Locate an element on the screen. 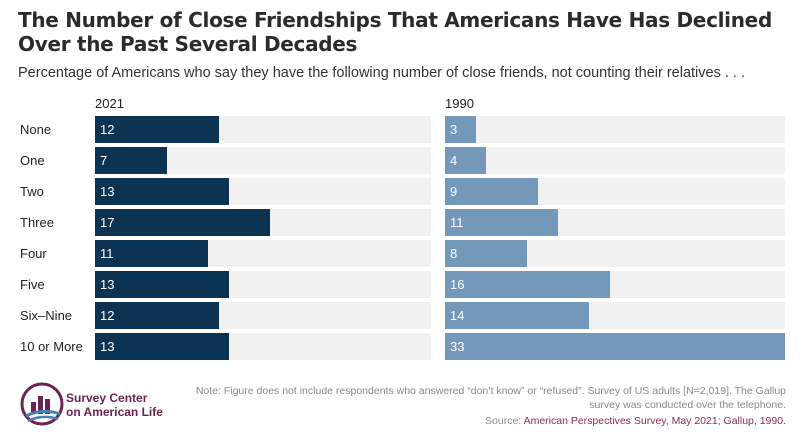 This screenshot has width=808, height=441. bar-value-label: 7 is located at coordinates (104, 160).